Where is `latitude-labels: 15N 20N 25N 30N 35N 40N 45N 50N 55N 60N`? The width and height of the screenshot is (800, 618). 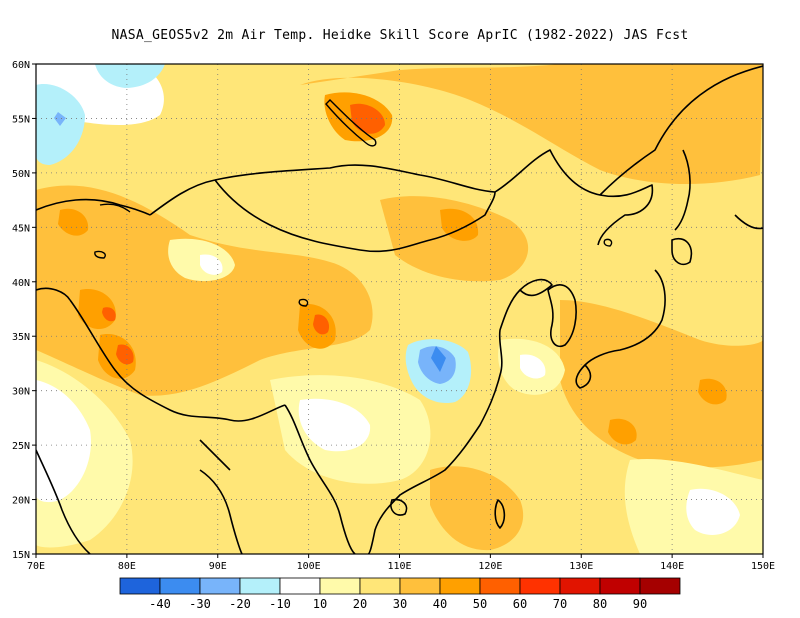 latitude-labels: 15N 20N 25N 30N 35N 40N 45N 50N 55N 60N is located at coordinates (21, 310).